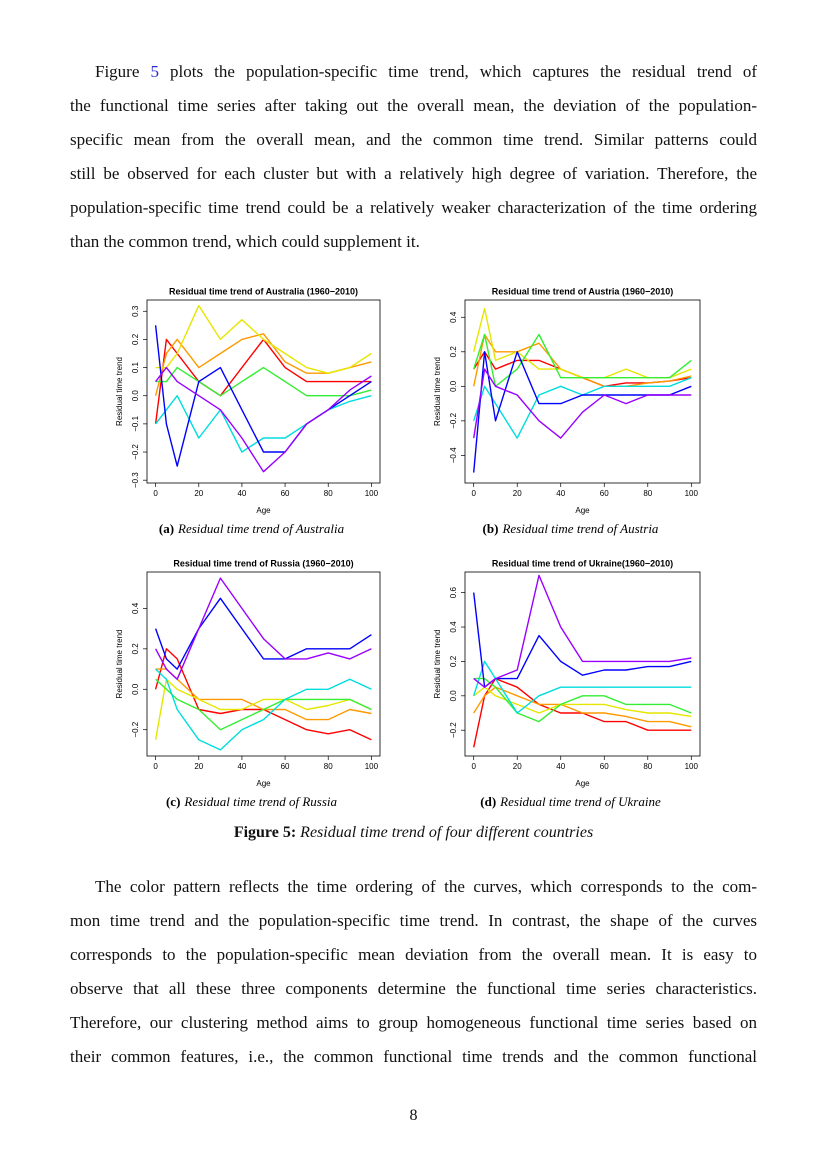  What do you see at coordinates (123, 71) in the screenshot?
I see `text: Figure` at bounding box center [123, 71].